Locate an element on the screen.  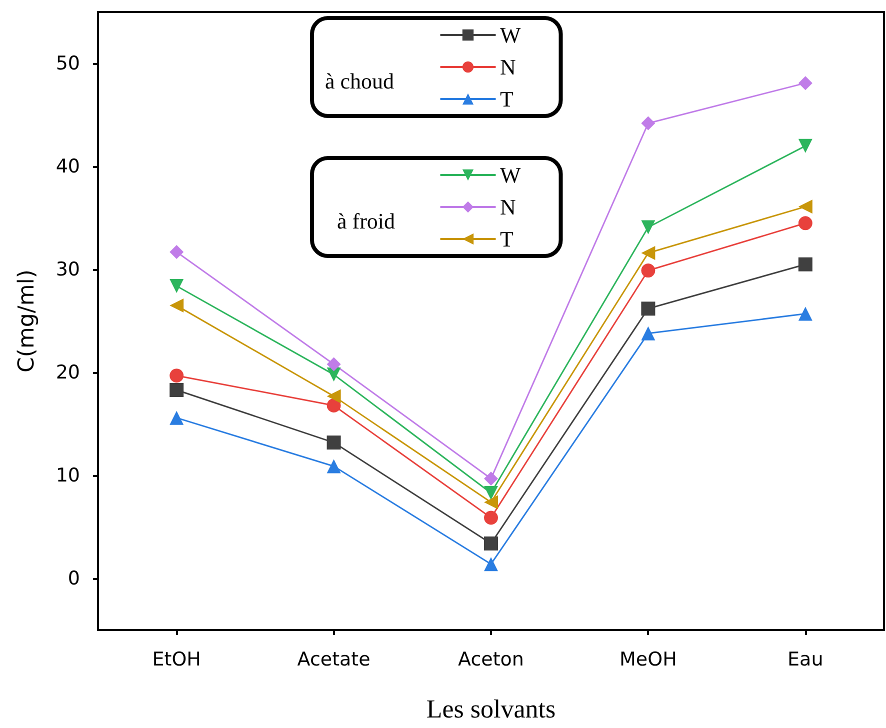
y-tick-label: 10 is located at coordinates (68, 475).